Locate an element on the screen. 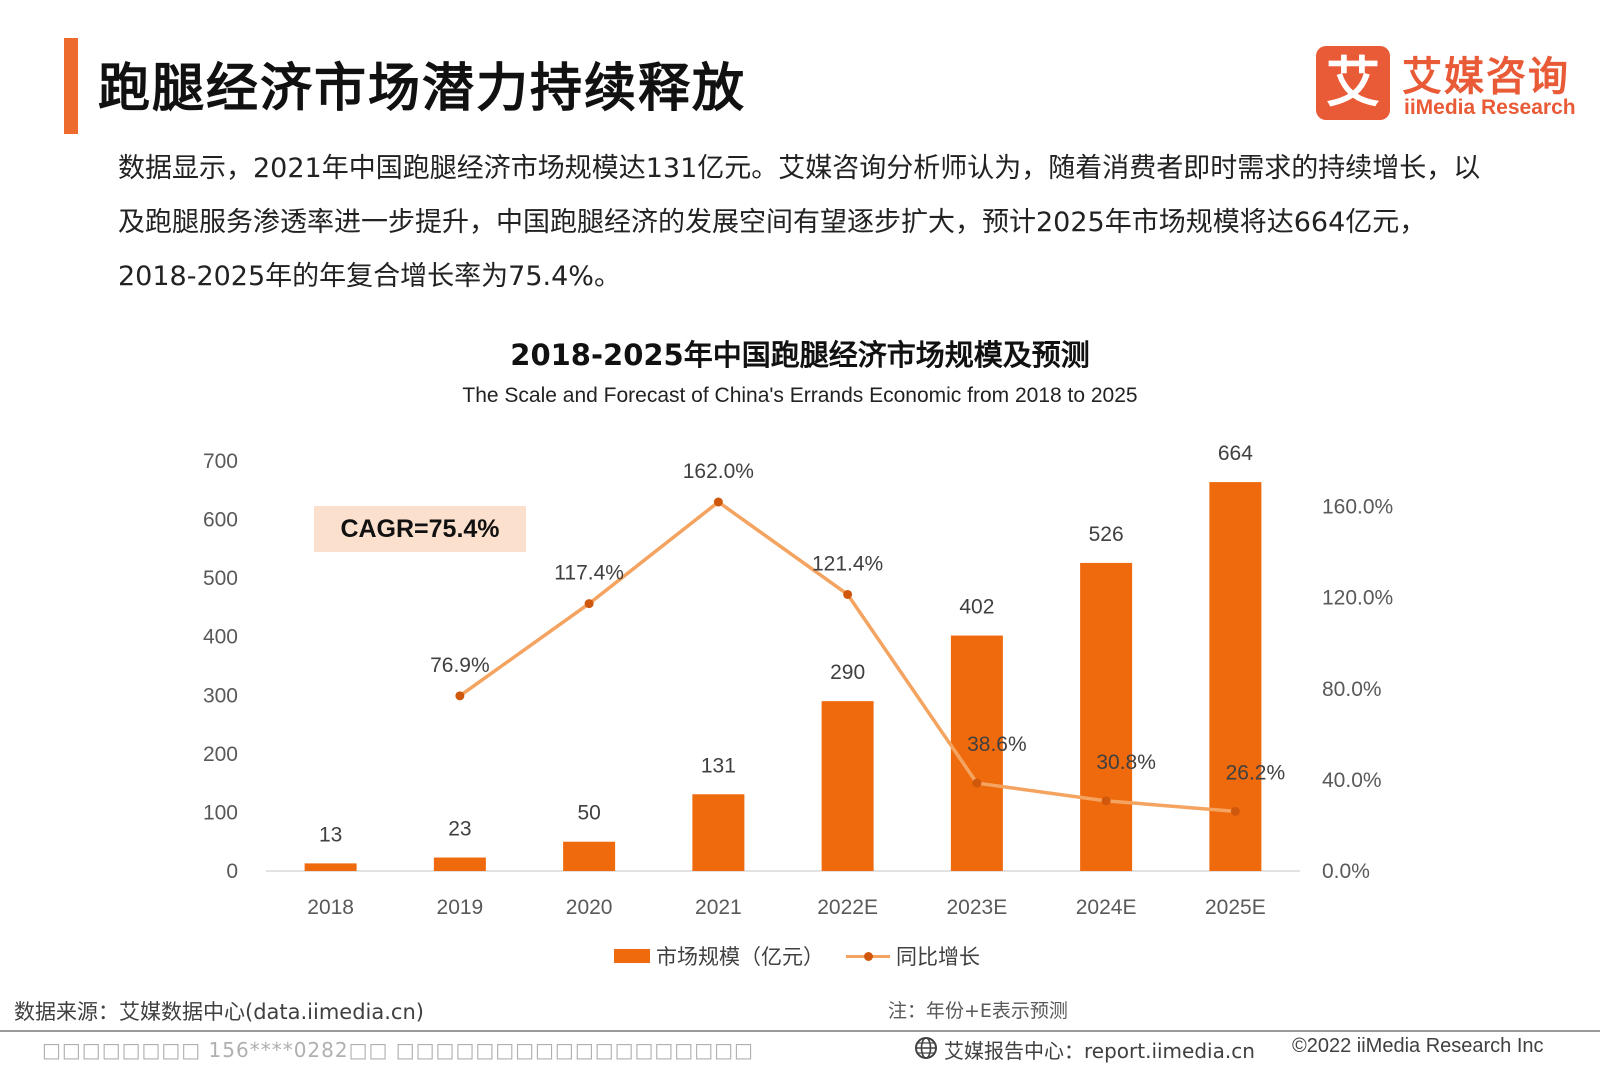  bar-value-label: 13 is located at coordinates (330, 834).